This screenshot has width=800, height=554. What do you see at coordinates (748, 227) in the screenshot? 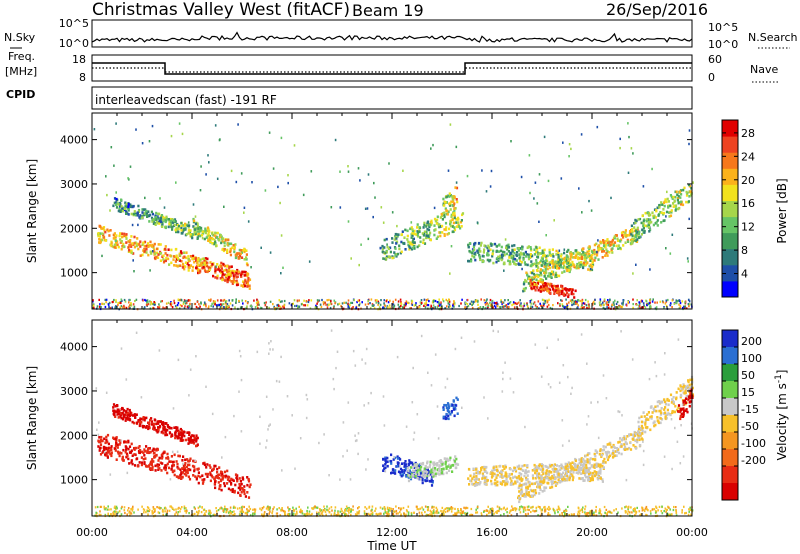
I see `colorbar-tick-label: 12` at bounding box center [748, 227].